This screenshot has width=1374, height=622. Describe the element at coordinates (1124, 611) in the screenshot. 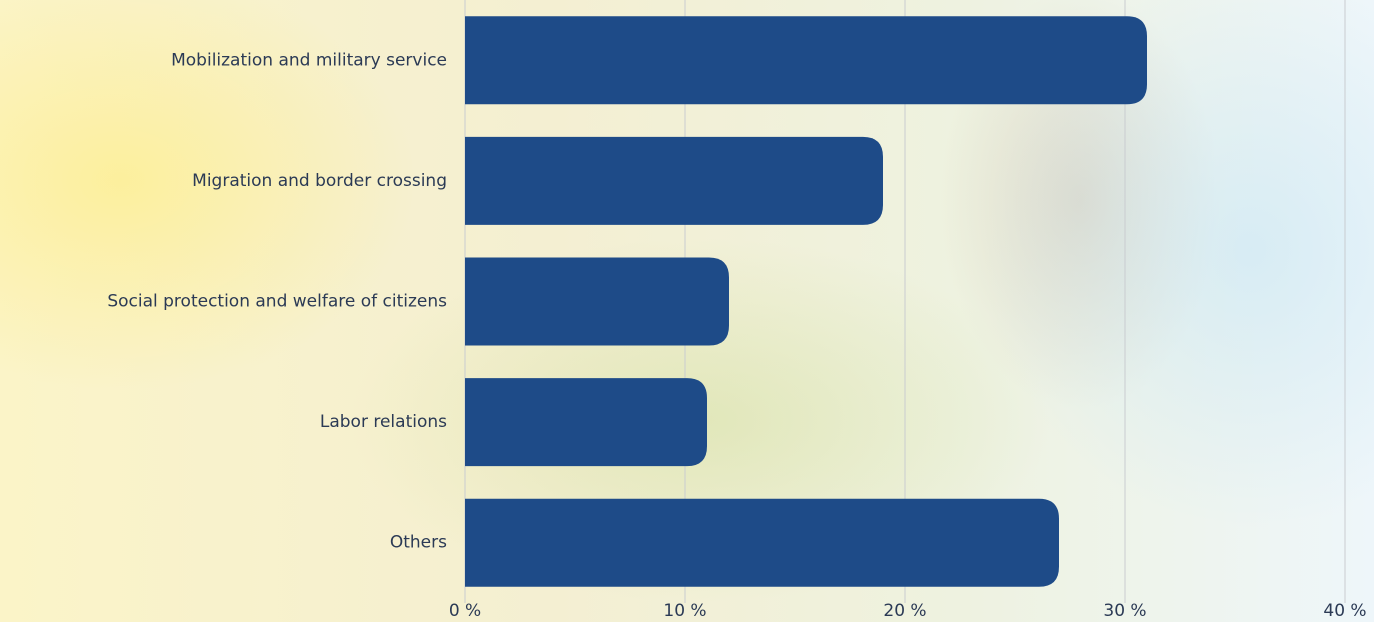

I see `x-tick-label: 30 %` at that location.